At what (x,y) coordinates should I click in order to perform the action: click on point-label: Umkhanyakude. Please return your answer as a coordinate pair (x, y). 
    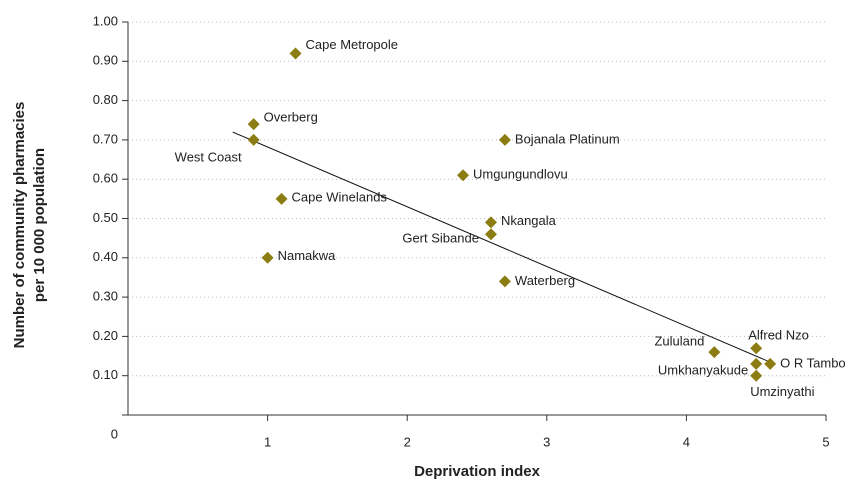
    Looking at the image, I should click on (703, 369).